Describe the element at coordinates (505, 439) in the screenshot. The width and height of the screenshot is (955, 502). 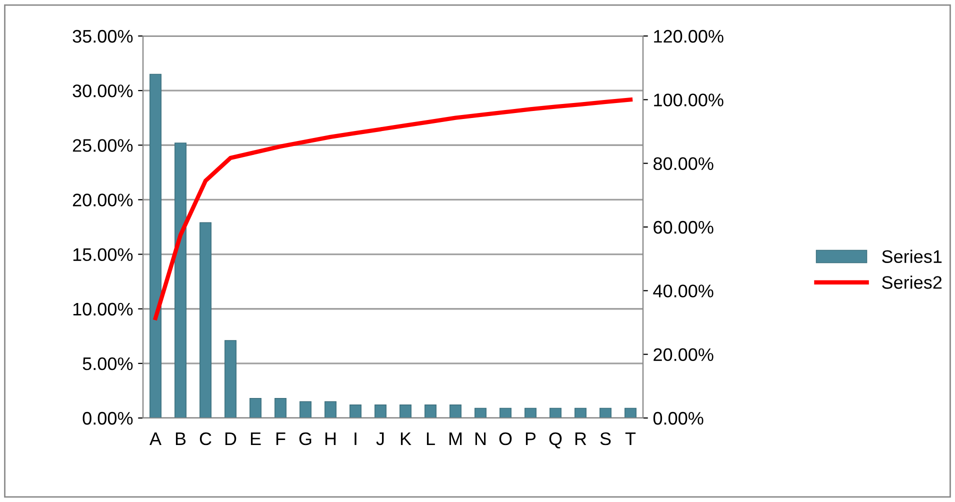
I see `x-tick-label: O` at that location.